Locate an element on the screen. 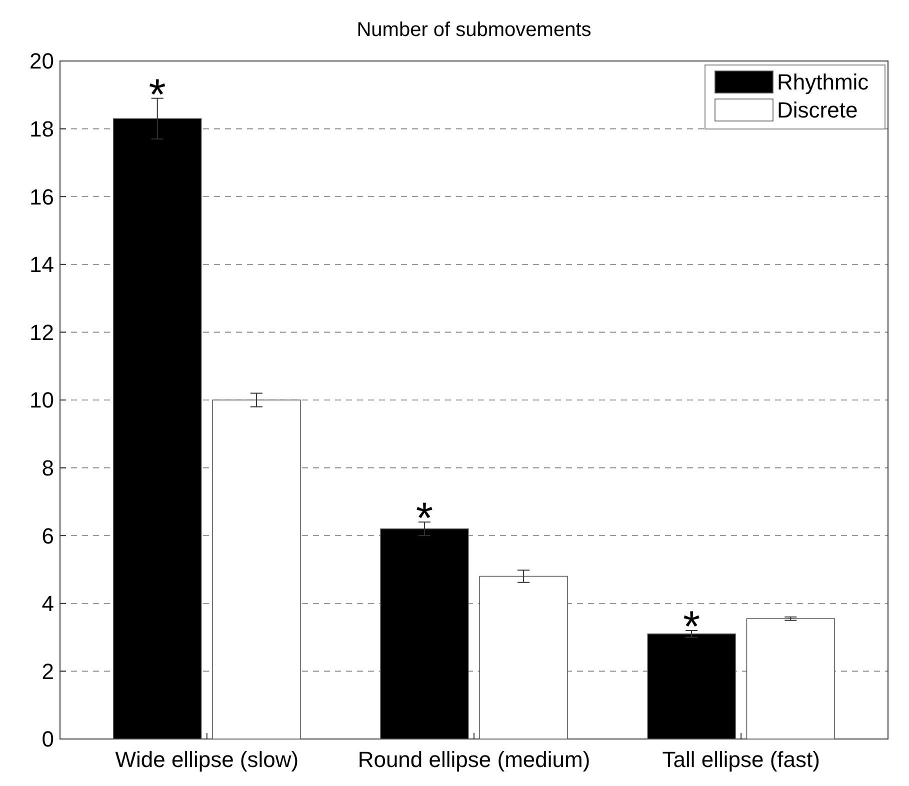 The height and width of the screenshot is (786, 909). legend-label: Discrete is located at coordinates (817, 110).